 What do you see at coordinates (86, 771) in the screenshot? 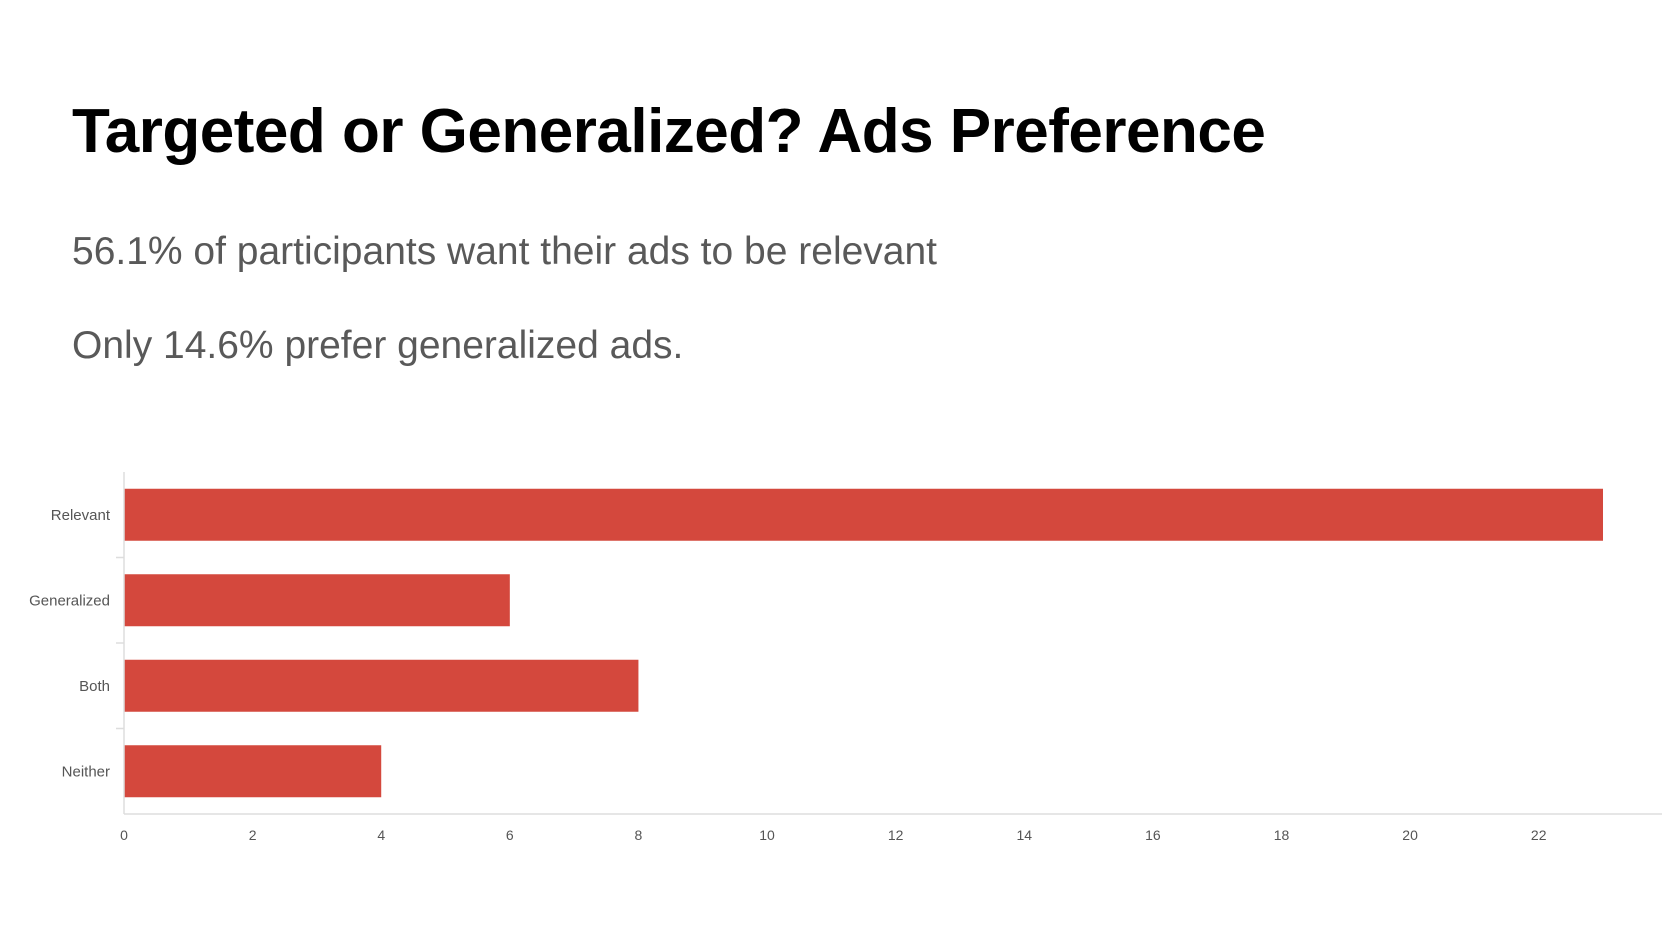
I see `category-label-neither: Neither` at bounding box center [86, 771].